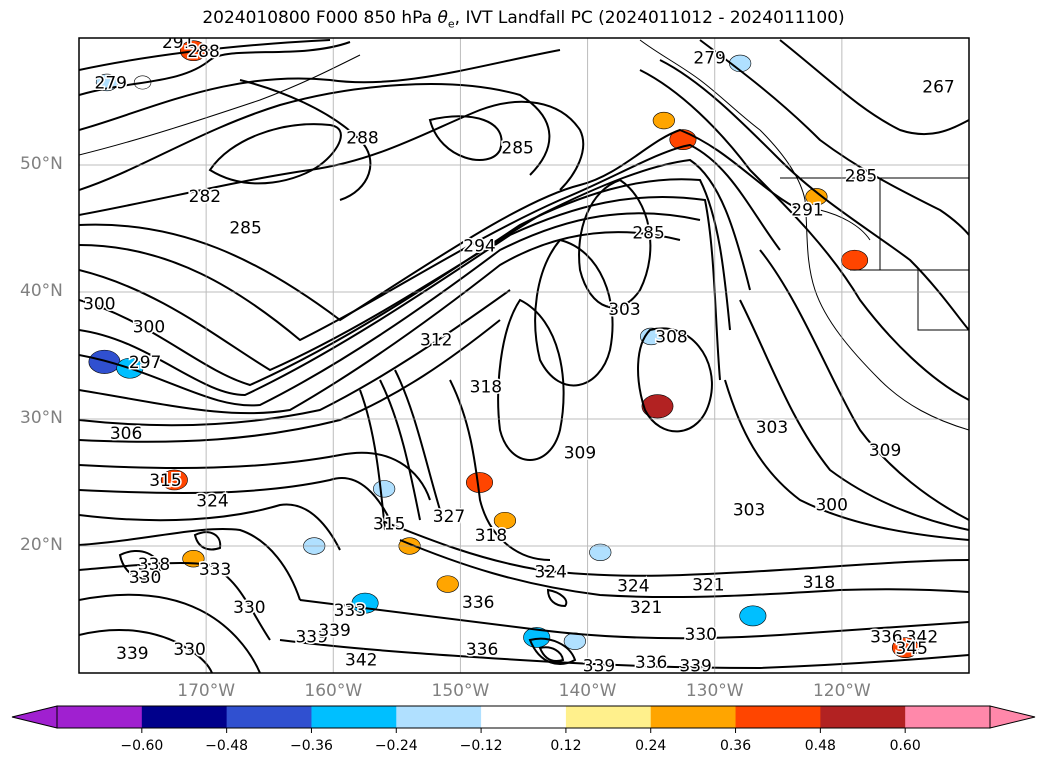 This screenshot has height=767, width=1047. What do you see at coordinates (481, 746) in the screenshot?
I see `colorbar-tick-label: −0.12` at bounding box center [481, 746].